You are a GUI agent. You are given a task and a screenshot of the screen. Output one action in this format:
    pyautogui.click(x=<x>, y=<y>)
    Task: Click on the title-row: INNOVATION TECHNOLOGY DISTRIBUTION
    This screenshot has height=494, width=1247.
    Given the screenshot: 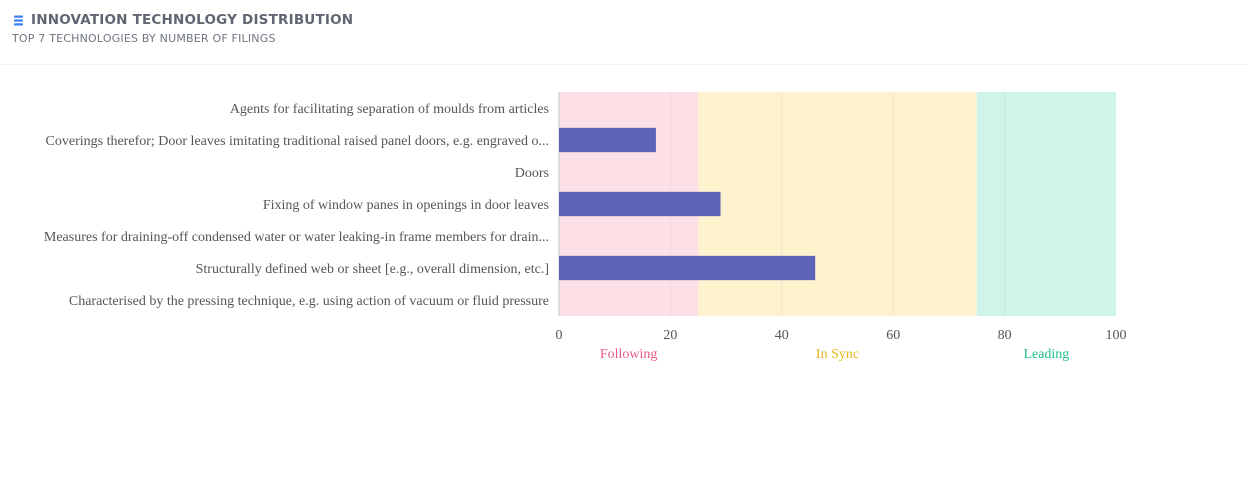 What is the action you would take?
    pyautogui.click(x=182, y=20)
    